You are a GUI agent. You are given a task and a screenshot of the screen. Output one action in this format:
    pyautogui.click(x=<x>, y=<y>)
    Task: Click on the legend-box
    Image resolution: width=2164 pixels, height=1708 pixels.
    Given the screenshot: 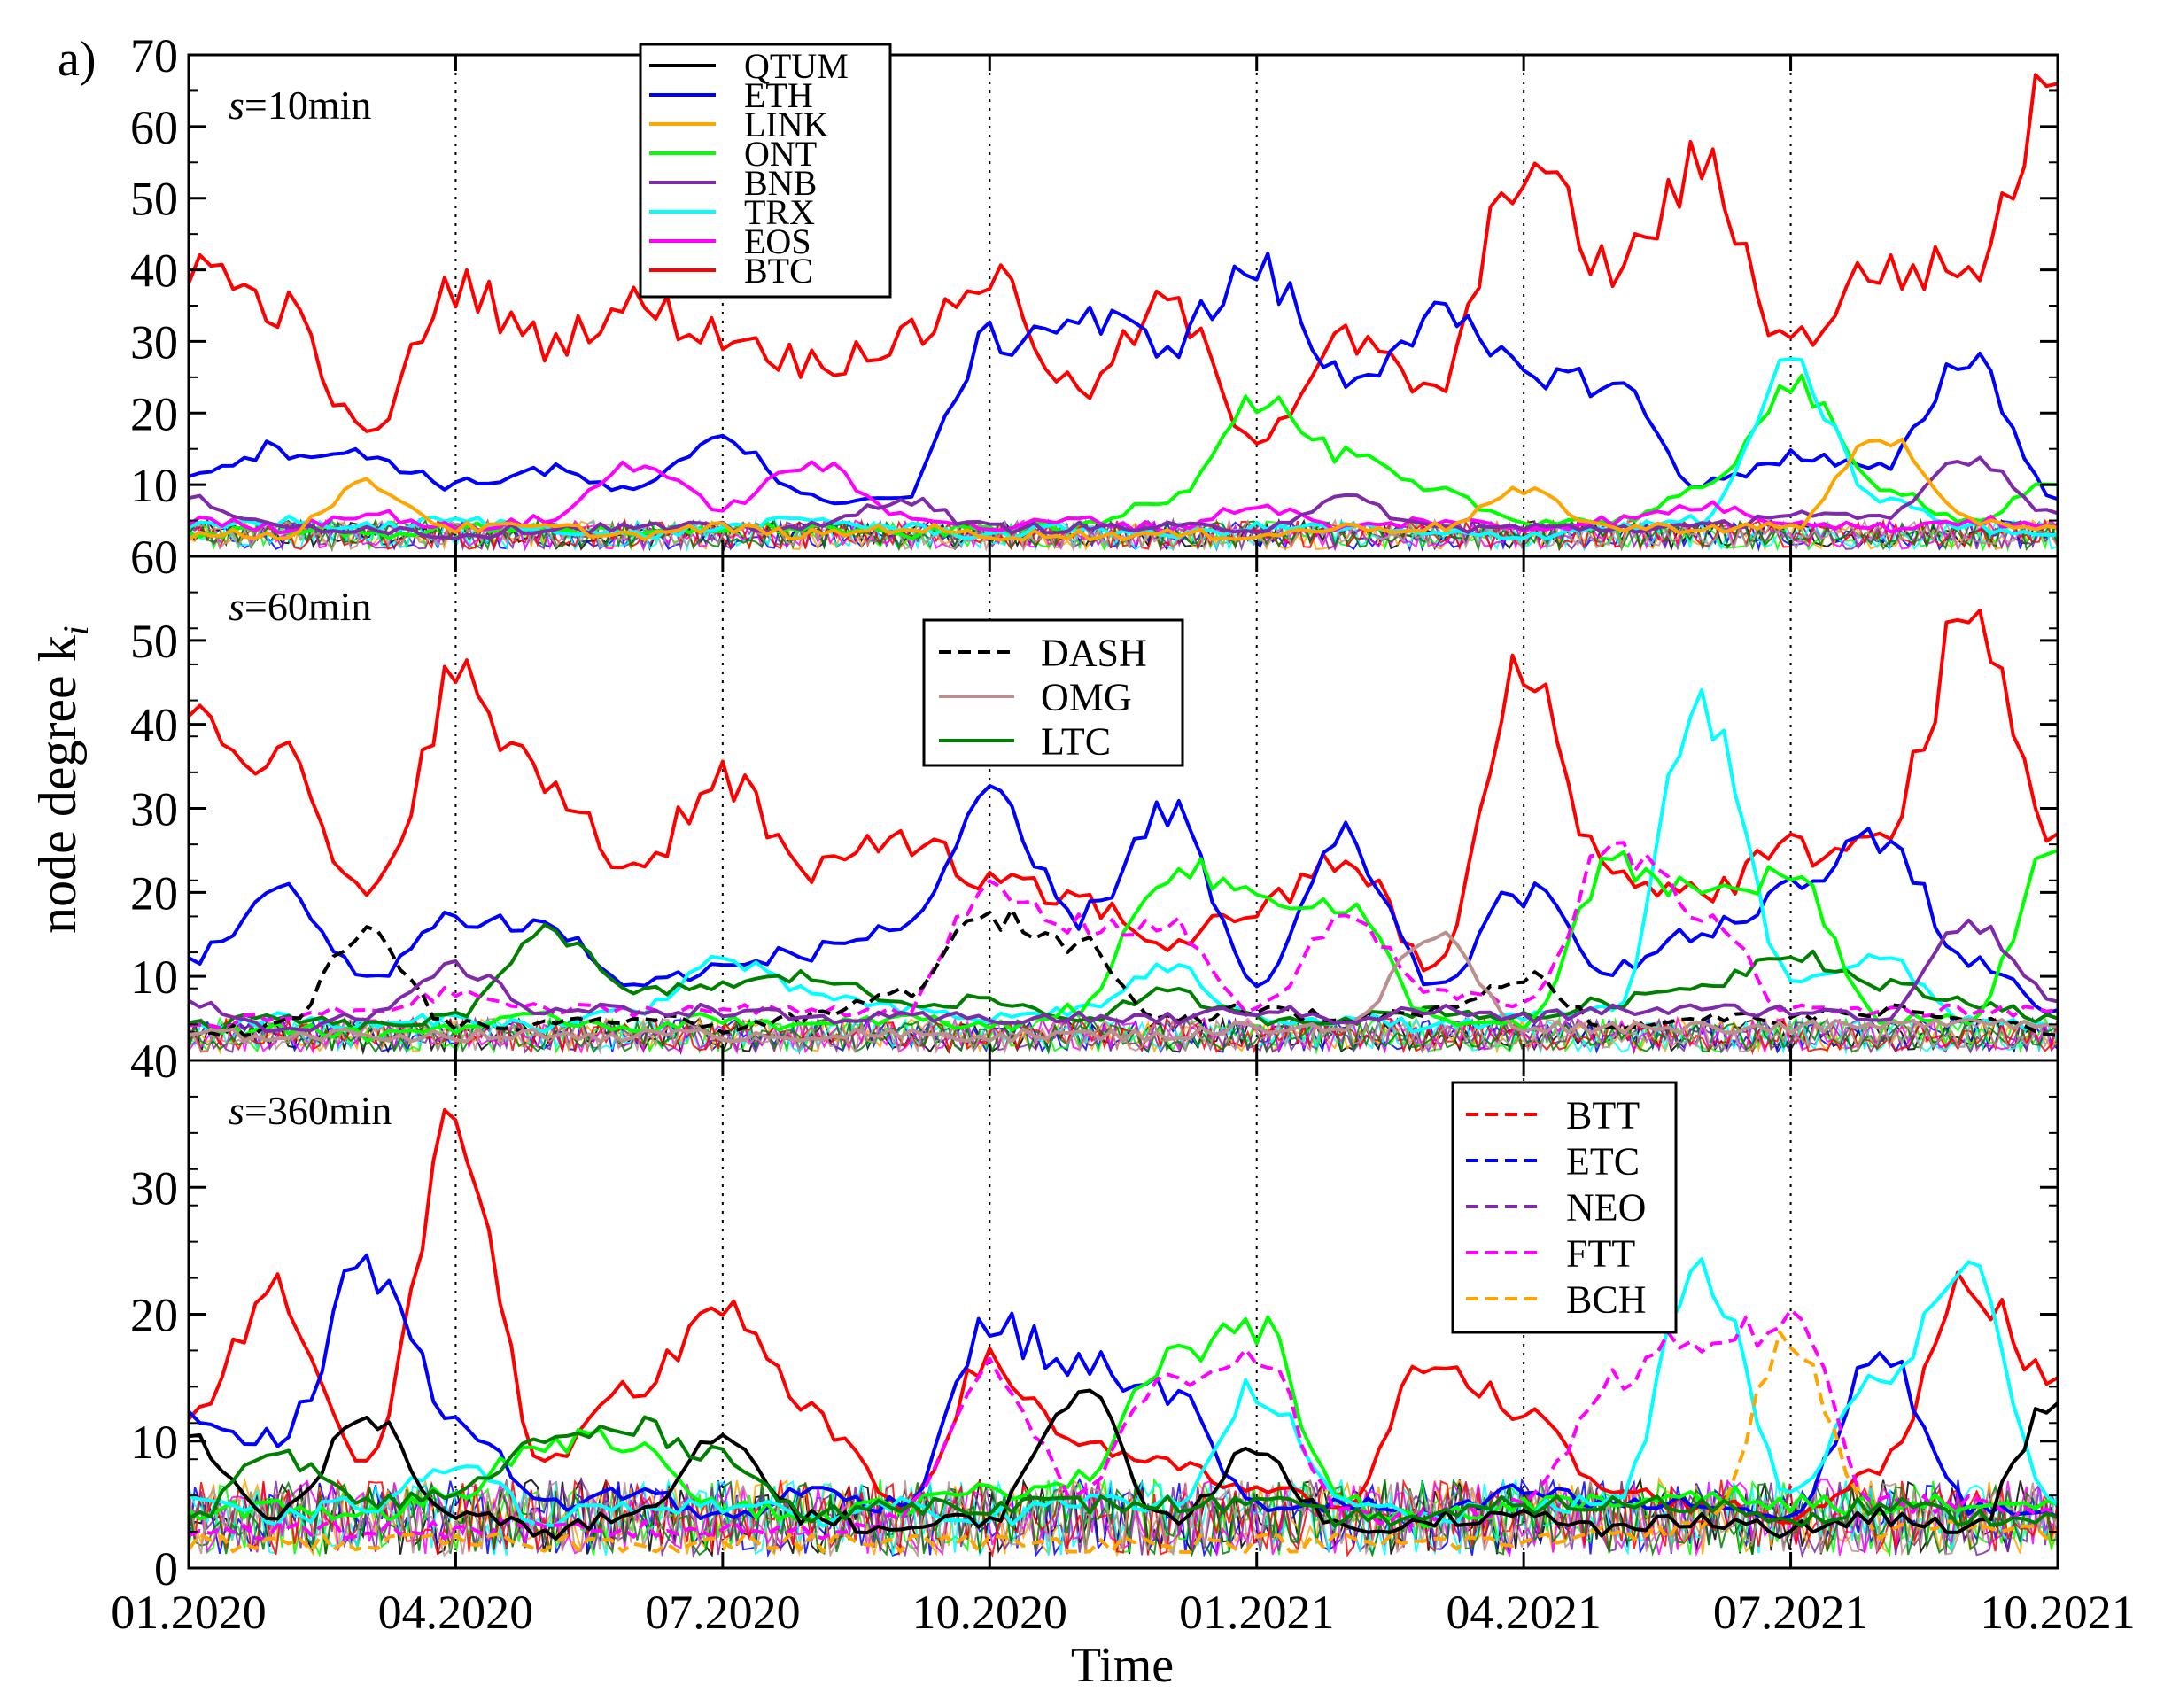 What is the action you would take?
    pyautogui.click(x=765, y=171)
    